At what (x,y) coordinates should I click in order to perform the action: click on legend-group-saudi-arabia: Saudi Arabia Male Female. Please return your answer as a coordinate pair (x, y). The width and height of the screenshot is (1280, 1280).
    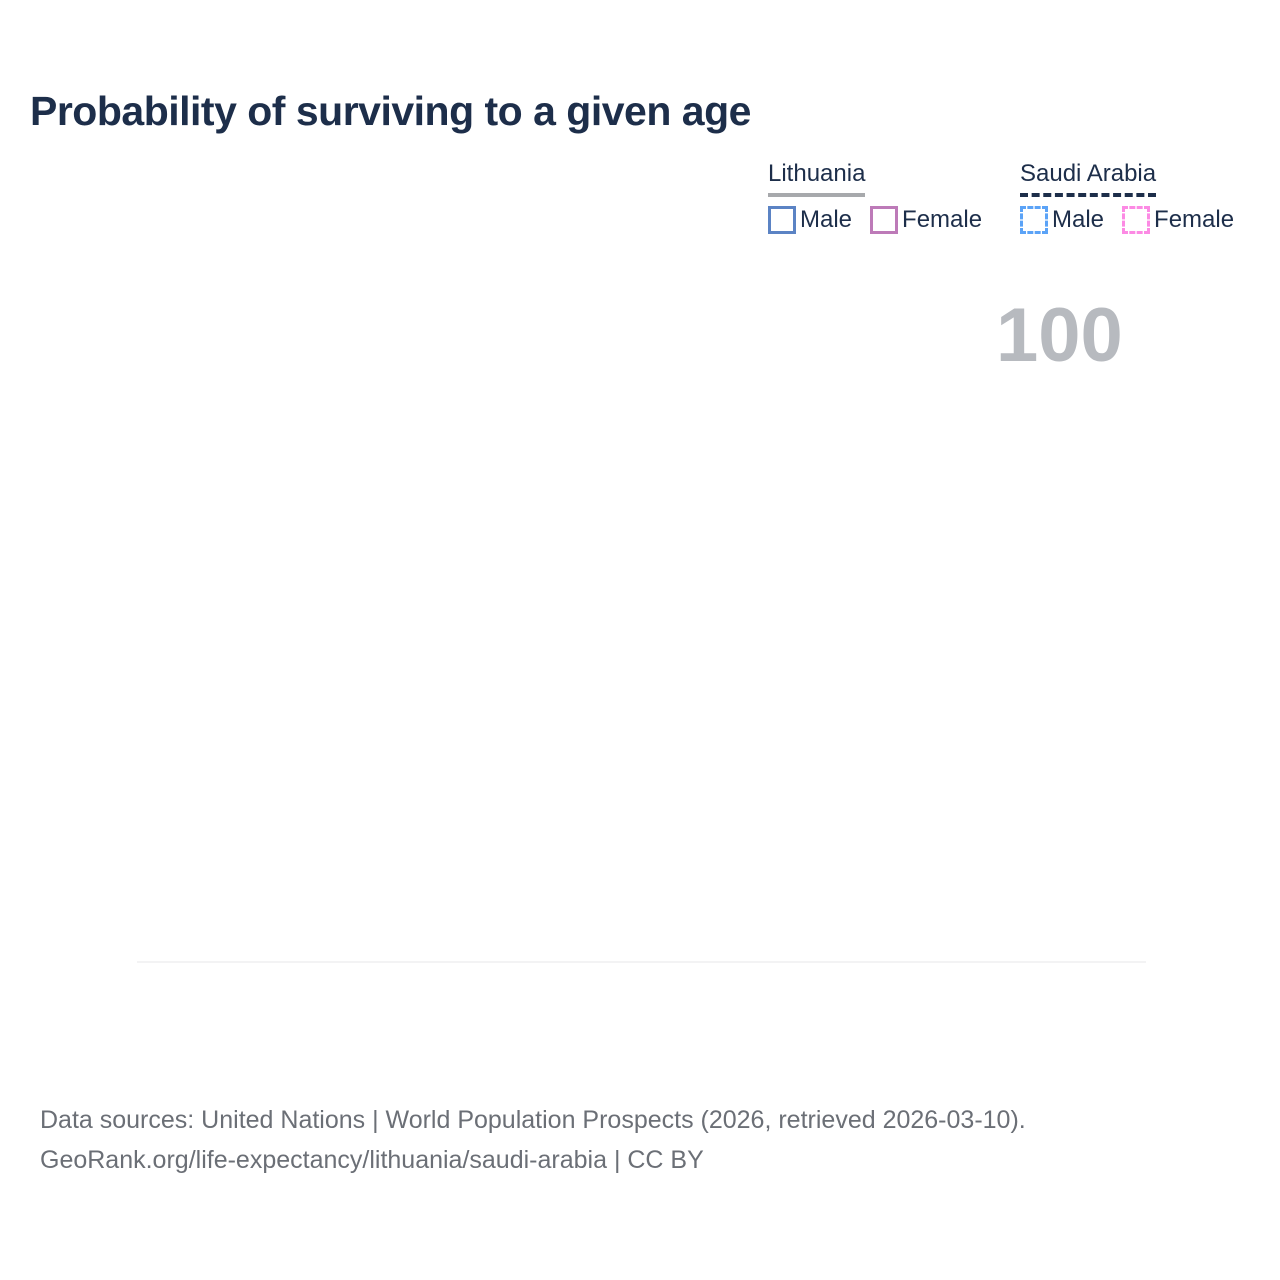
    Looking at the image, I should click on (1127, 197).